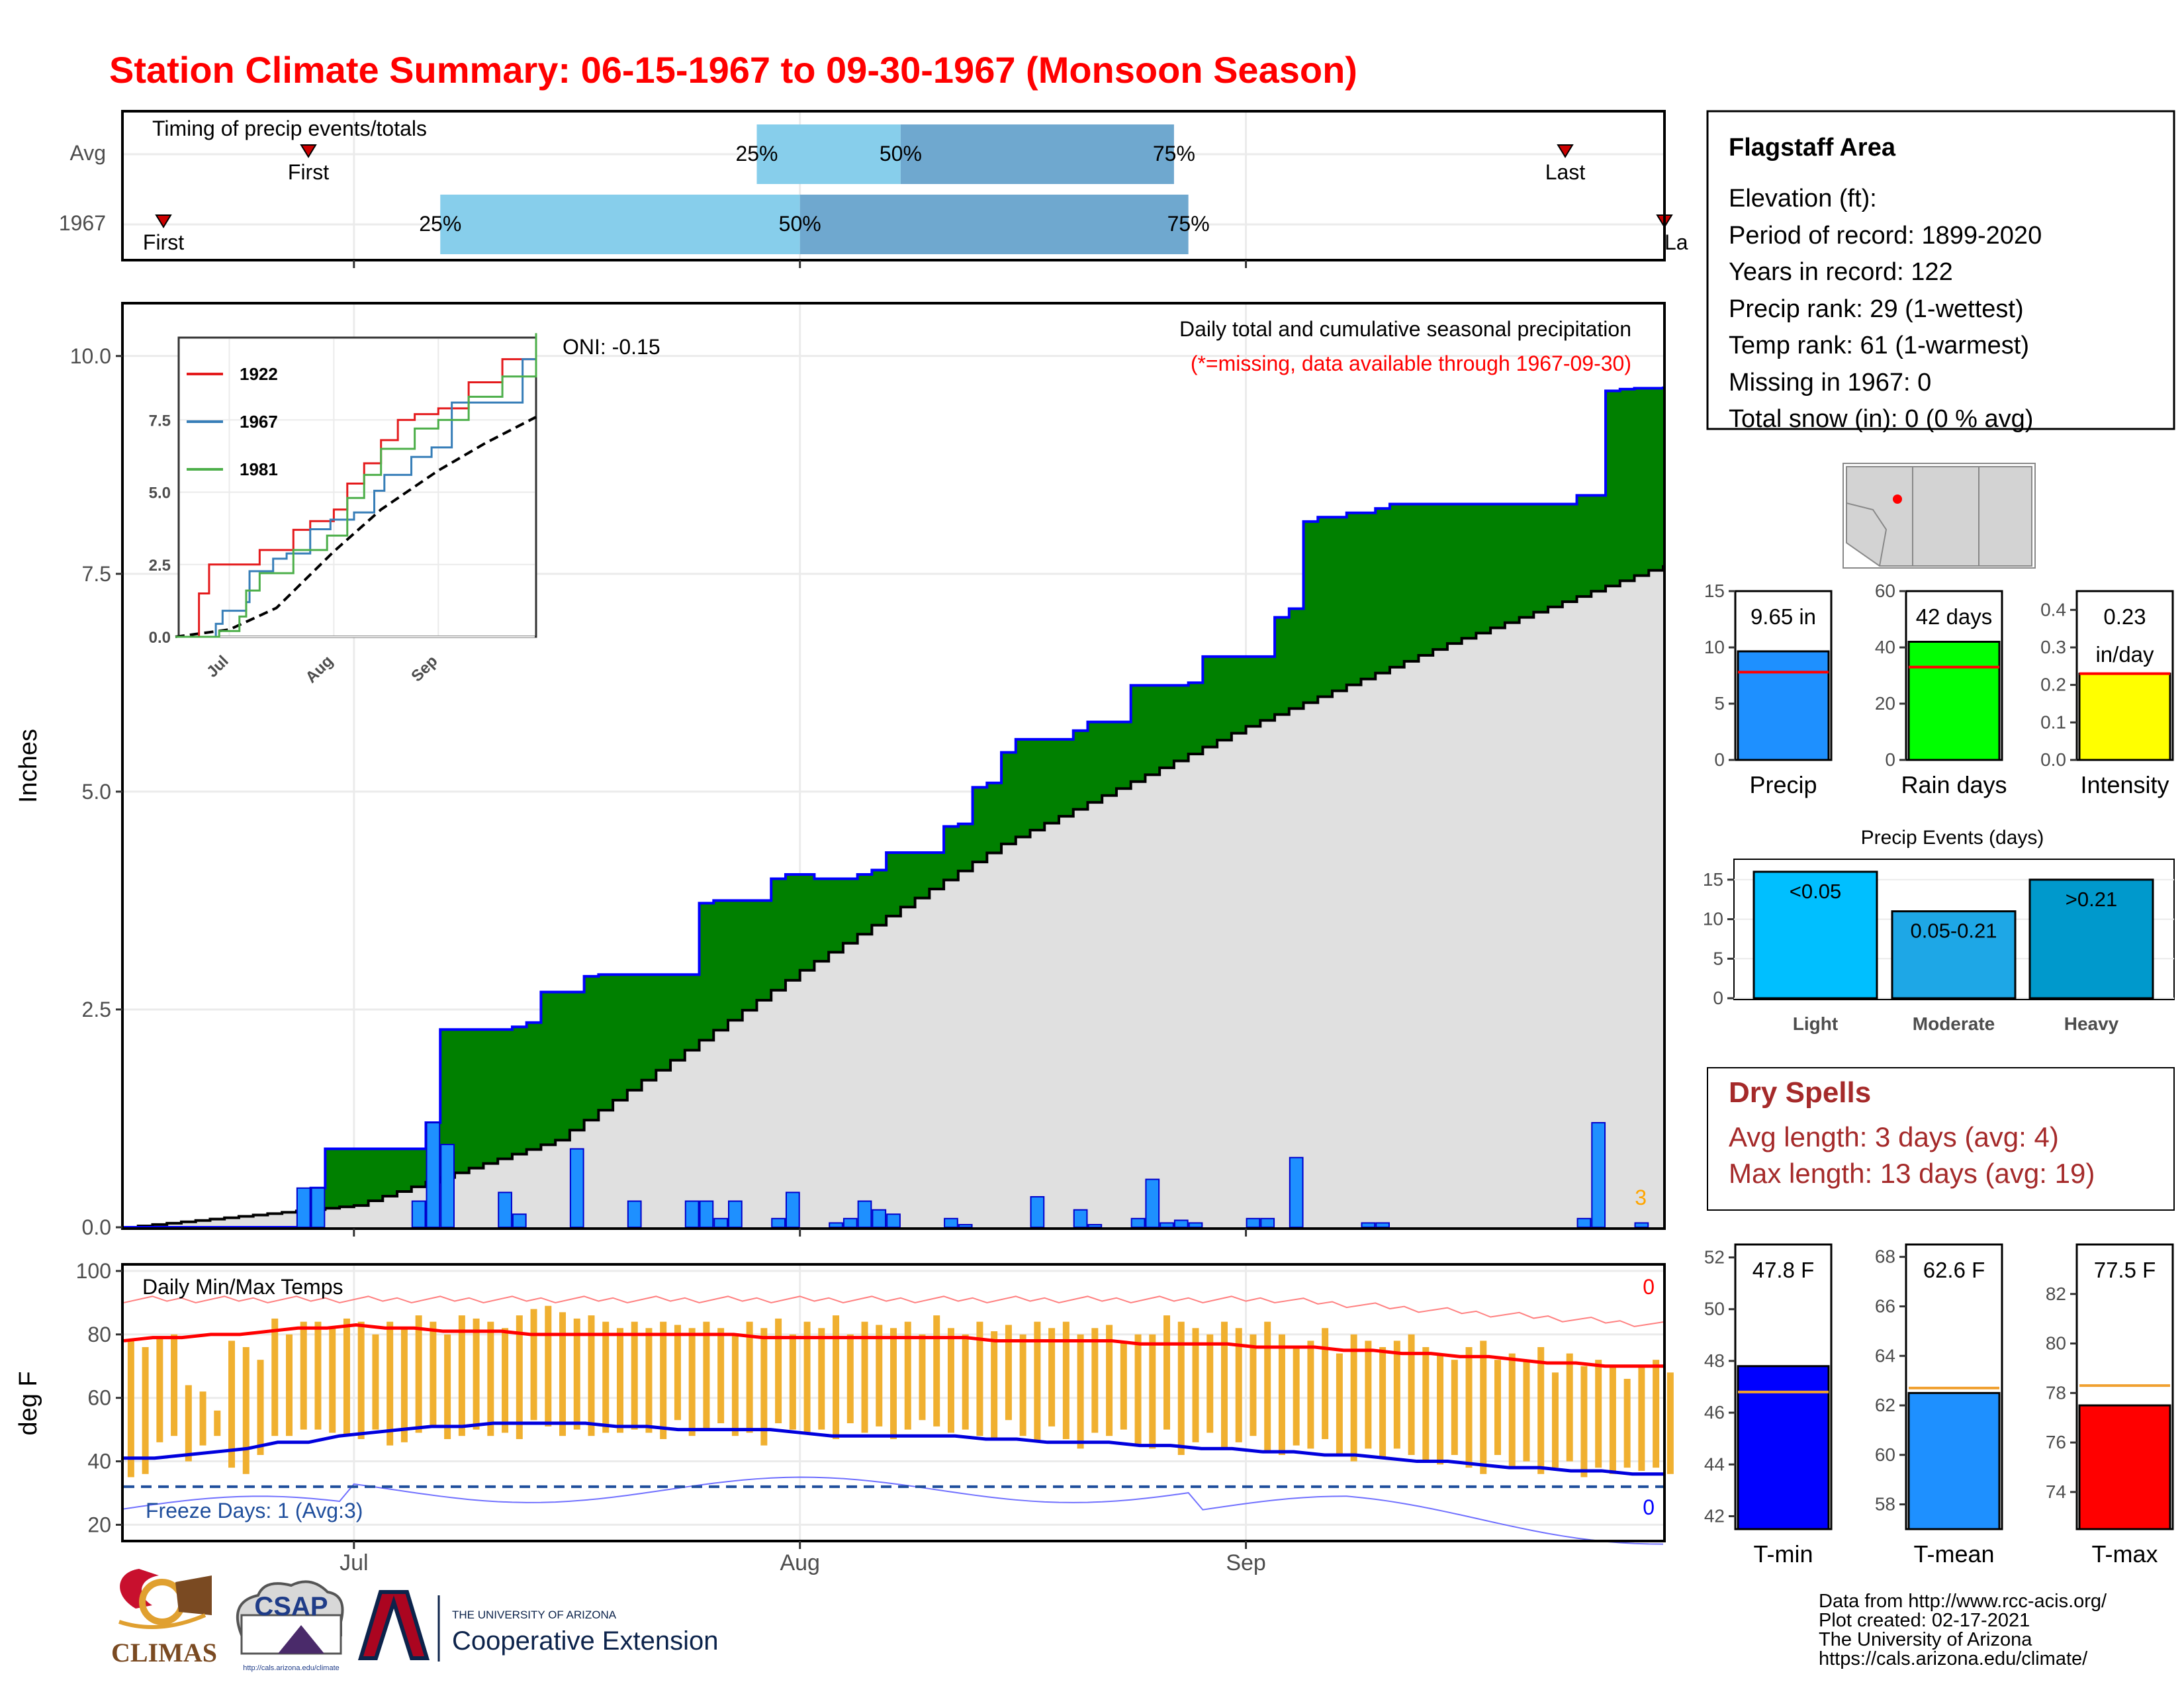 The image size is (2184, 1688). Describe the element at coordinates (1885, 1305) in the screenshot. I see `summary-ytick-label: 66` at that location.